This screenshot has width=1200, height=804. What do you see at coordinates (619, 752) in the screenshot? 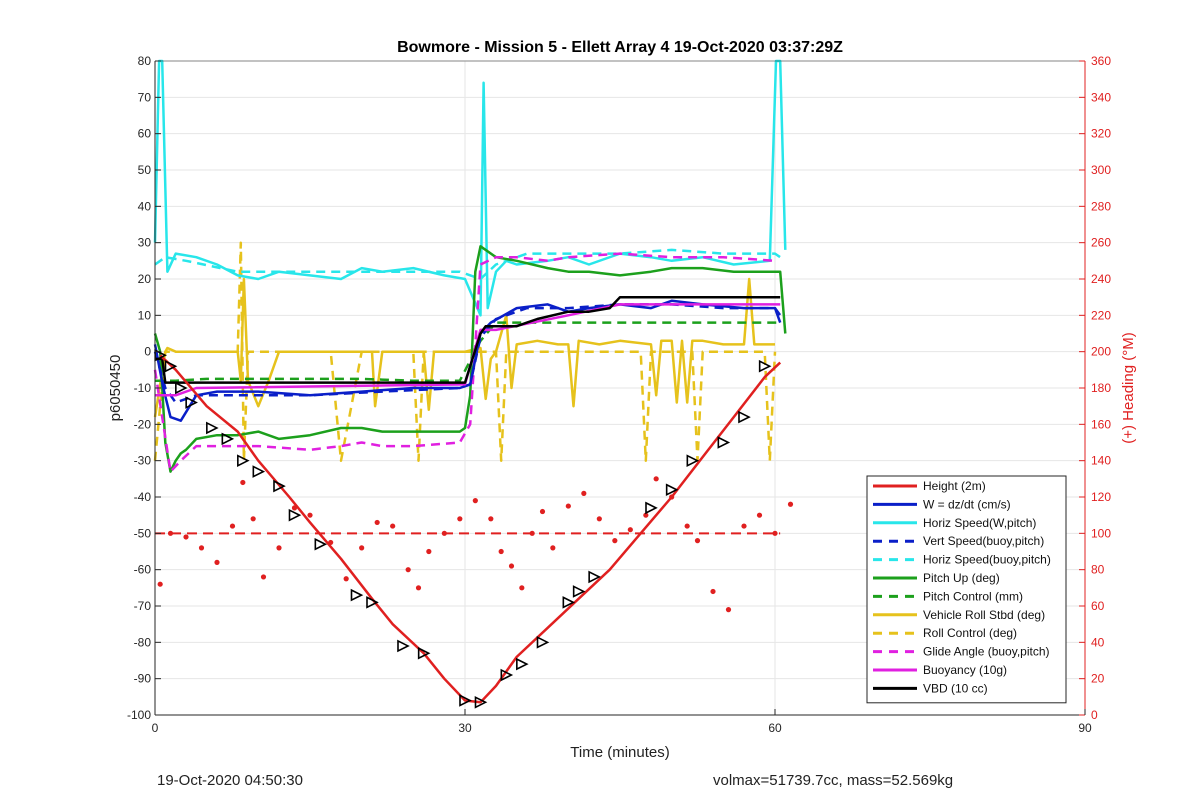
I see `x-axis-label: Time (minutes)` at bounding box center [619, 752].